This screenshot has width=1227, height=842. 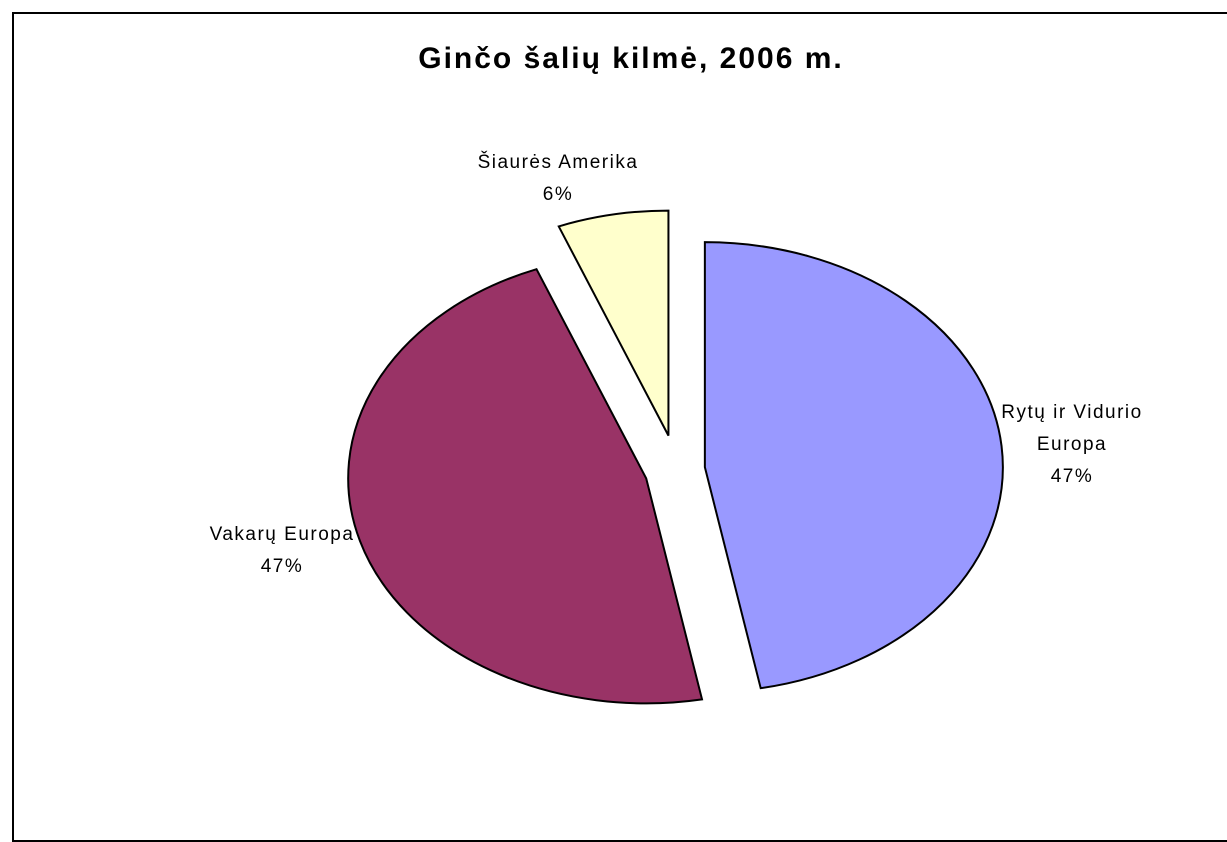 What do you see at coordinates (1072, 444) in the screenshot?
I see `slice-name-label-1: Europa` at bounding box center [1072, 444].